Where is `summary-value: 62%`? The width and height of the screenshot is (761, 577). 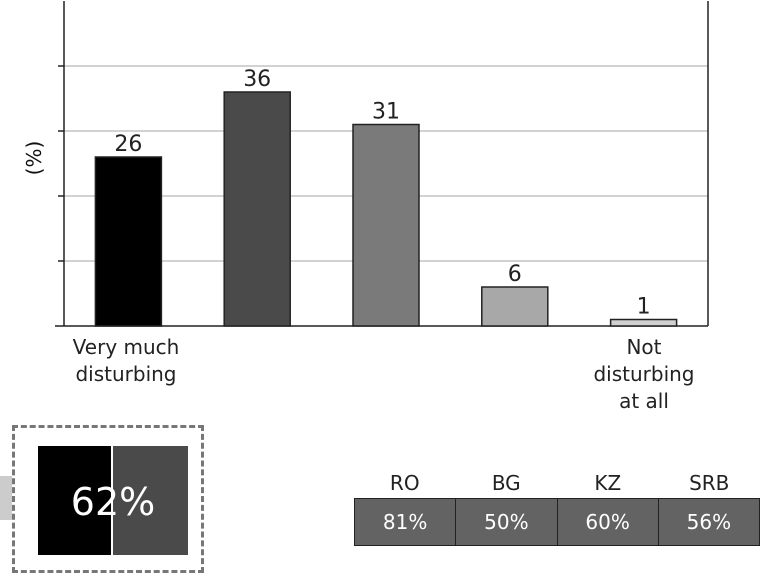 summary-value: 62% is located at coordinates (113, 502).